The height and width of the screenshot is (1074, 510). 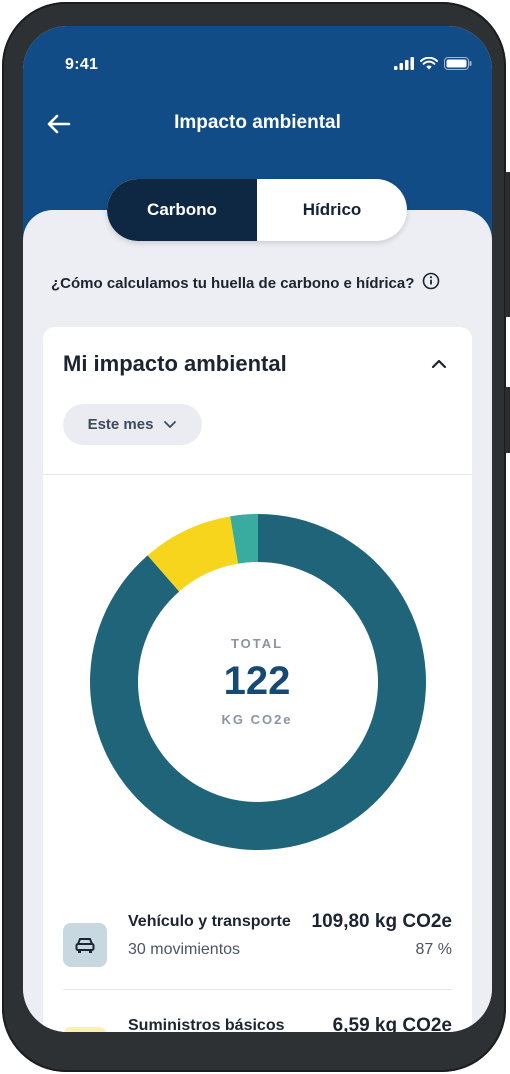 What do you see at coordinates (257, 643) in the screenshot?
I see `donut-total-label: TOTAL` at bounding box center [257, 643].